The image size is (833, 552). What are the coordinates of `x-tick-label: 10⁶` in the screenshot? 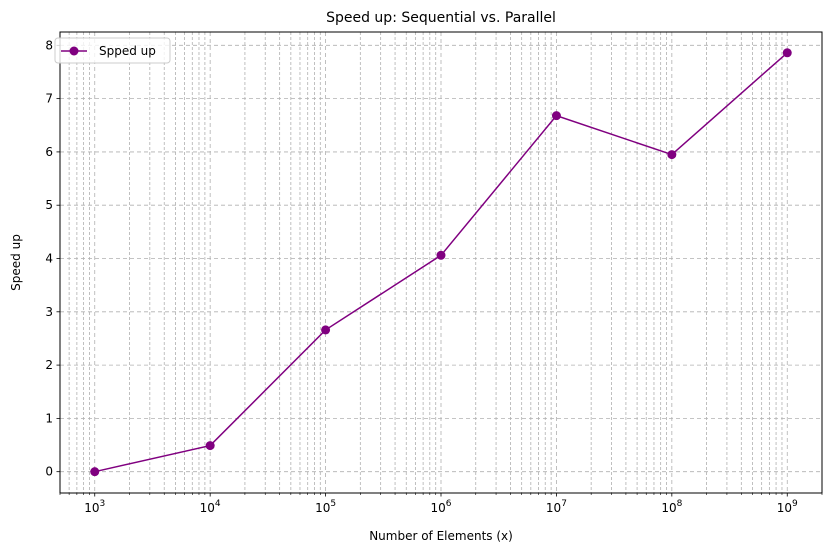 It's located at (440, 507).